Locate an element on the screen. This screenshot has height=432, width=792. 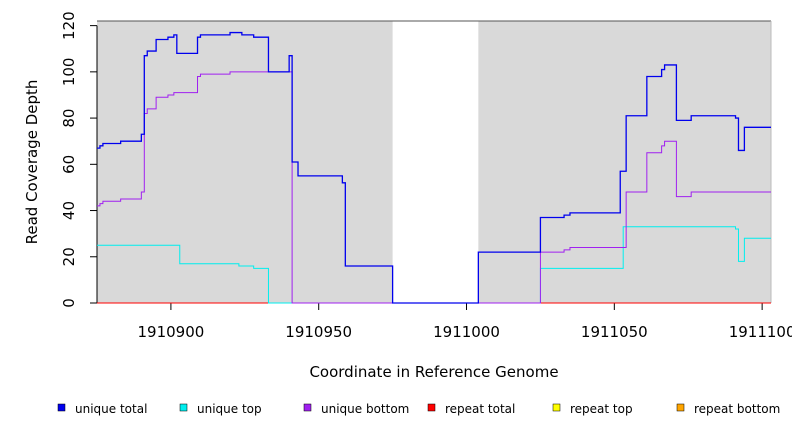
y-axis-title: Read Coverage Depth is located at coordinates (32, 162).